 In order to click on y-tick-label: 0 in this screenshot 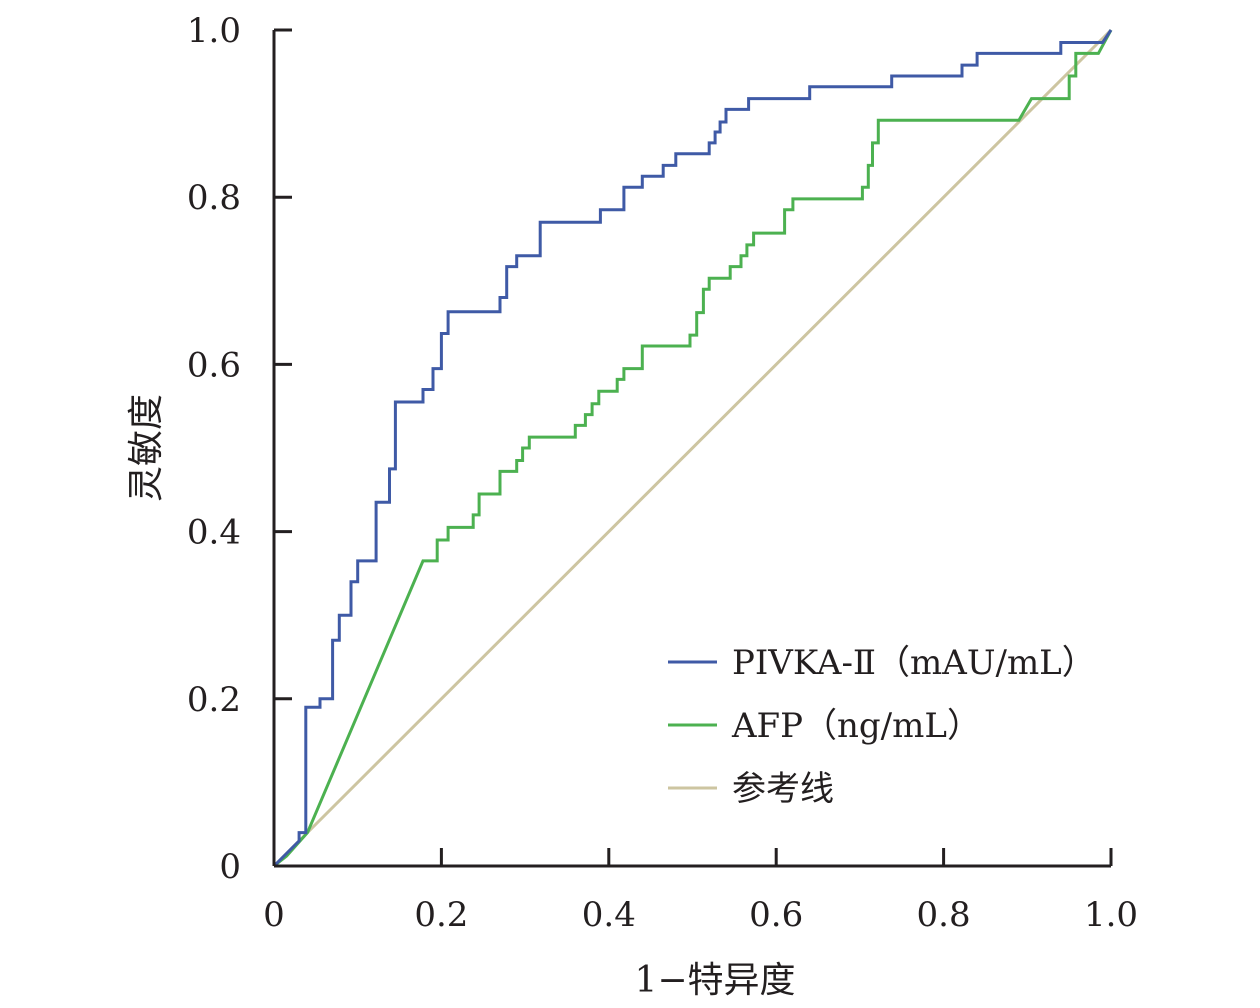, I will do `click(230, 867)`.